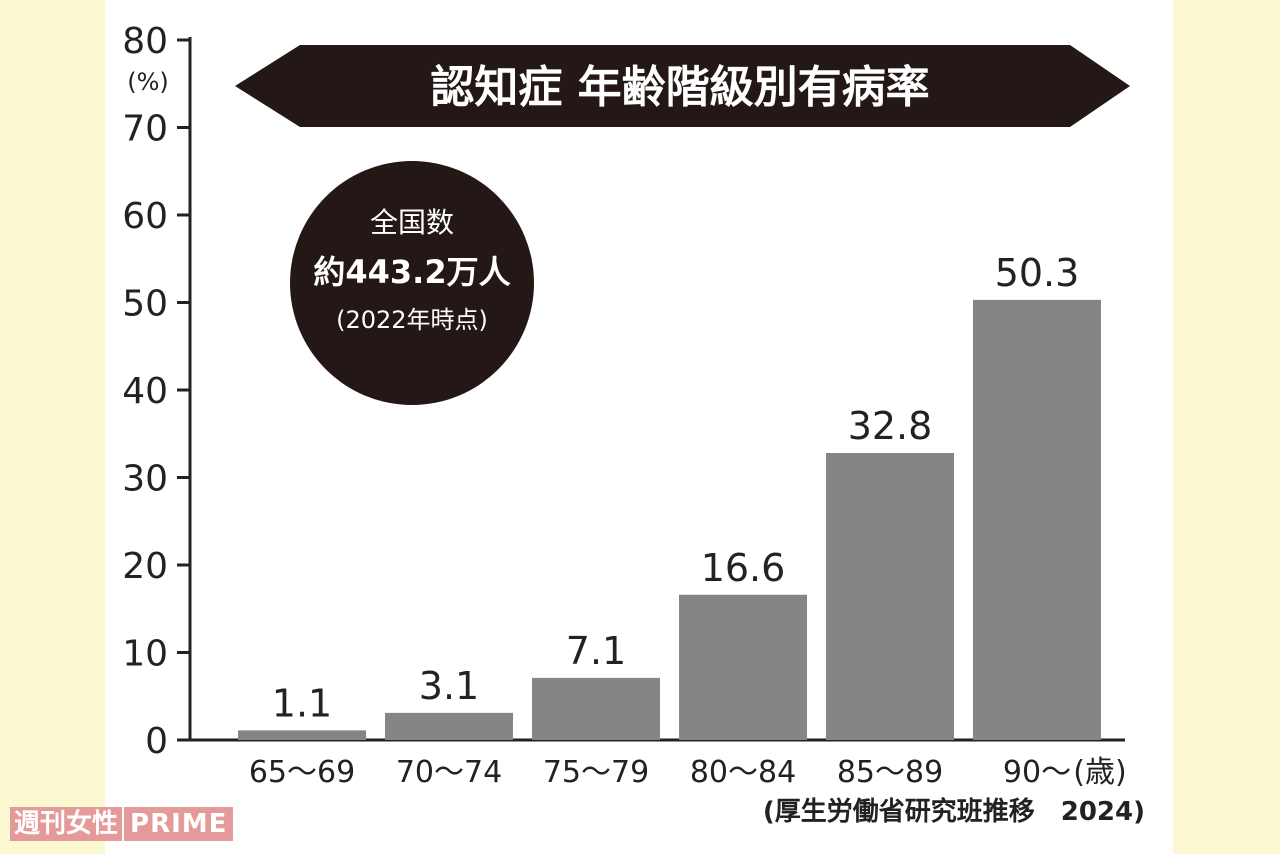  I want to click on y-tick-label: 40, so click(145, 391).